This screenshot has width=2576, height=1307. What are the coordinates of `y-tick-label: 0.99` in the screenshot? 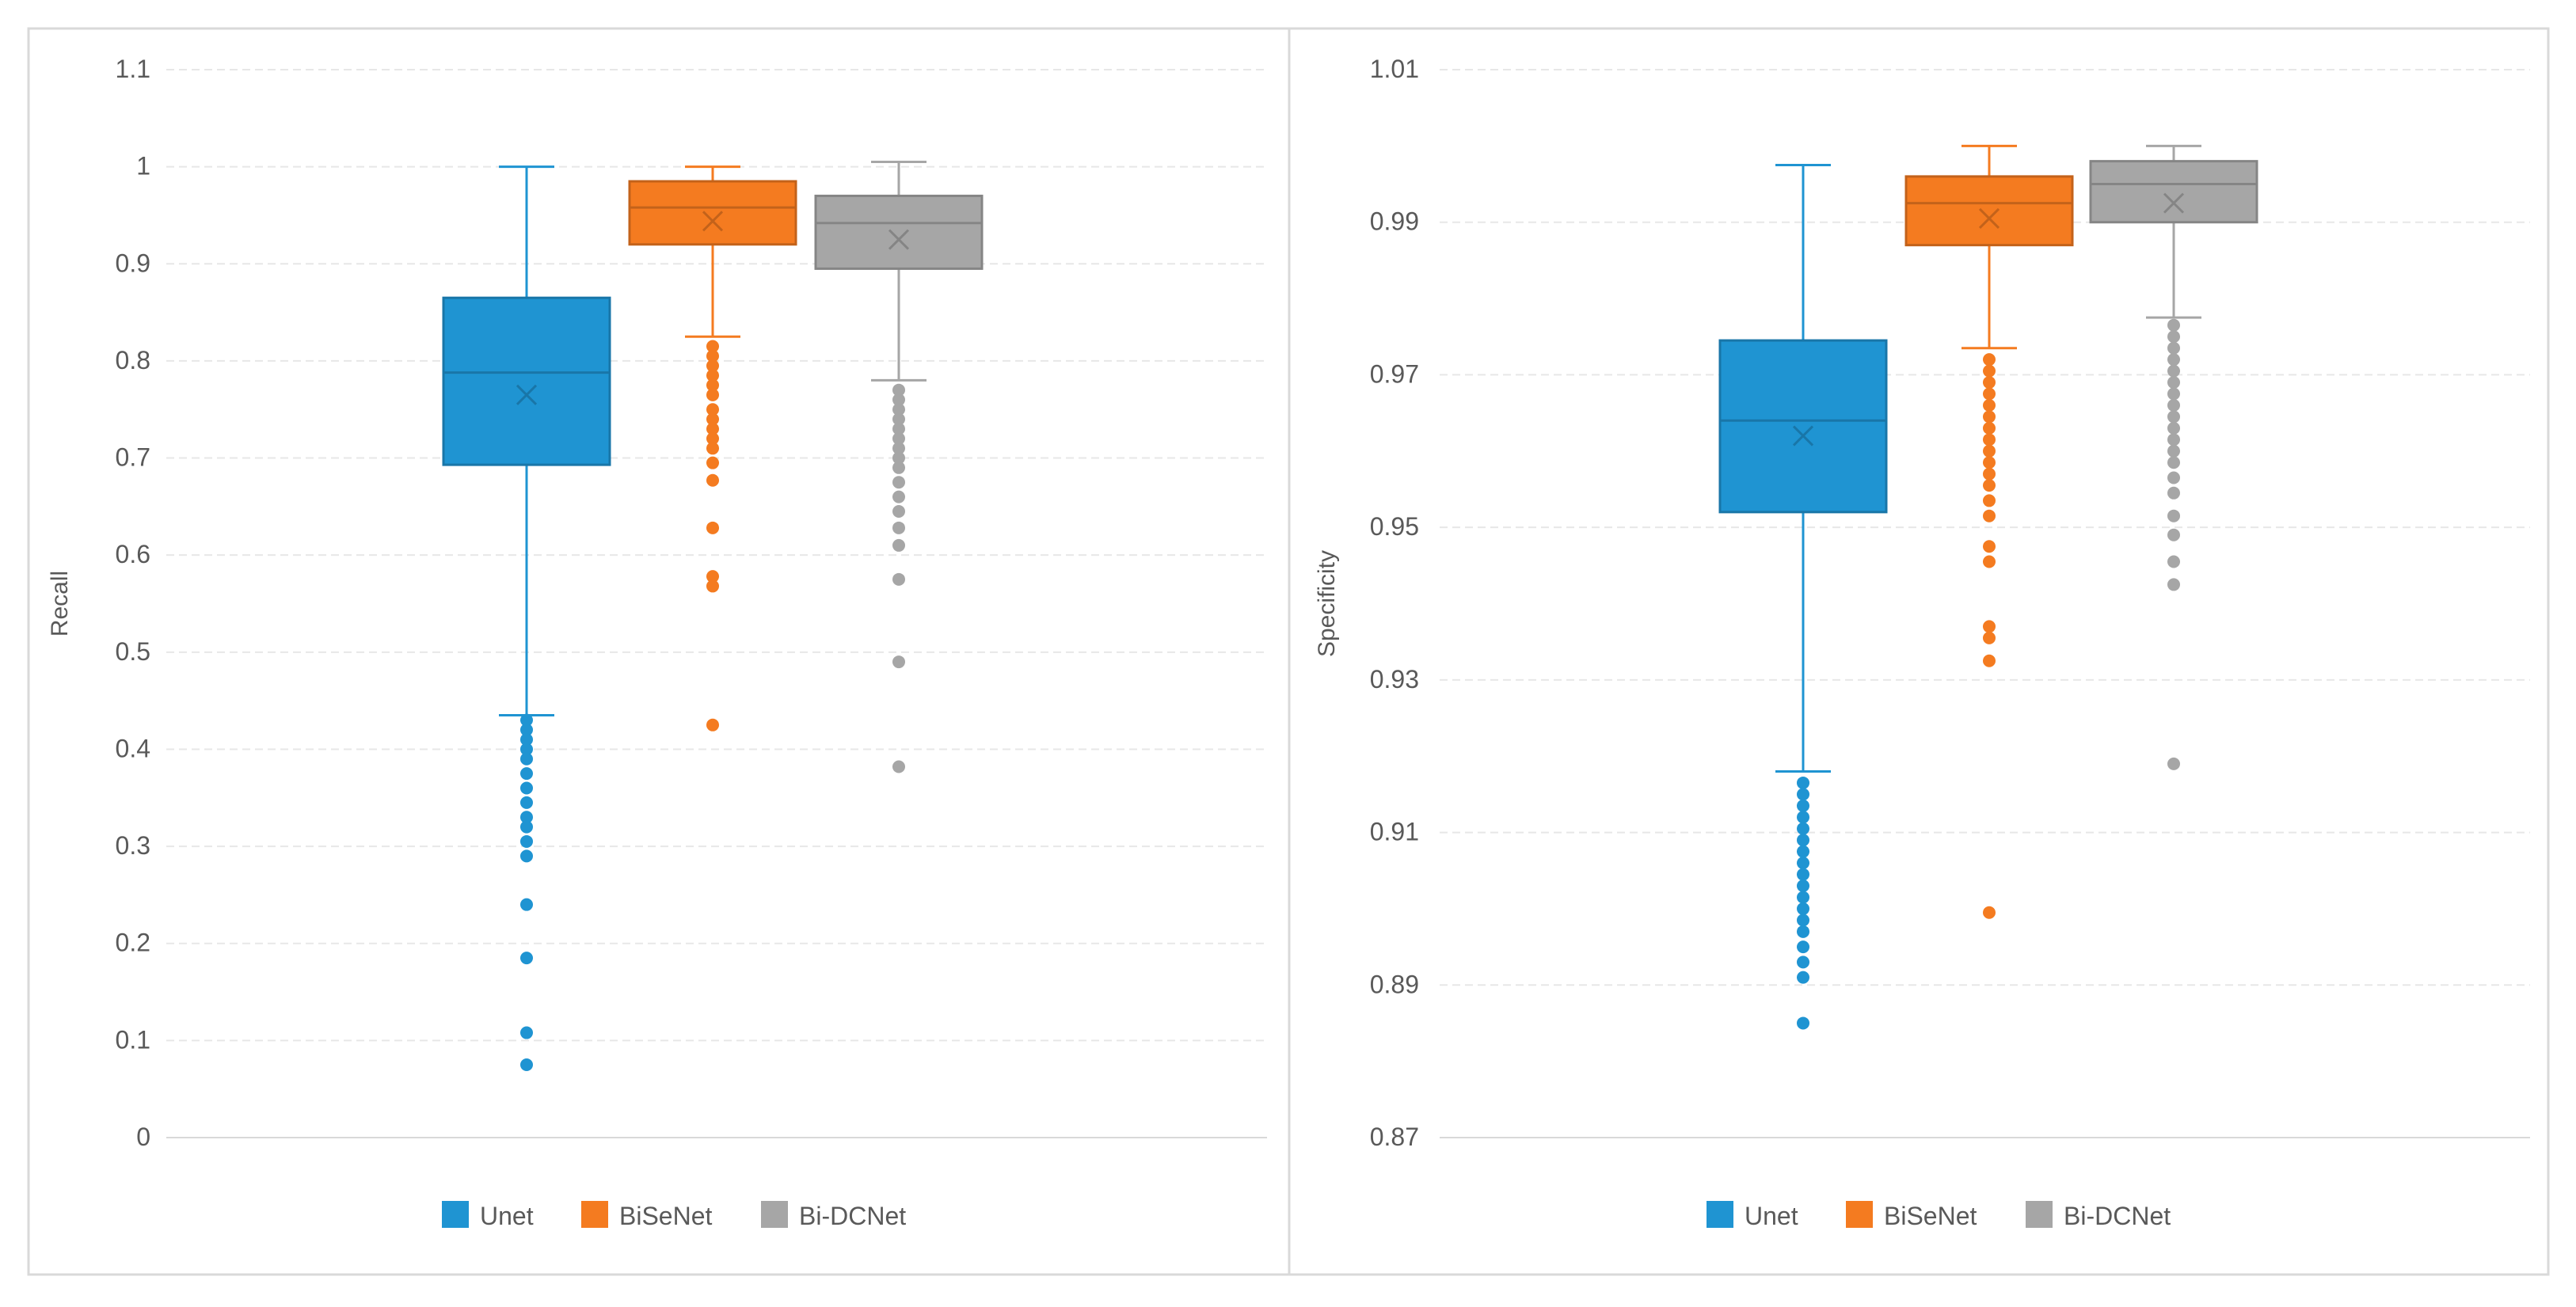 It's located at (1394, 222).